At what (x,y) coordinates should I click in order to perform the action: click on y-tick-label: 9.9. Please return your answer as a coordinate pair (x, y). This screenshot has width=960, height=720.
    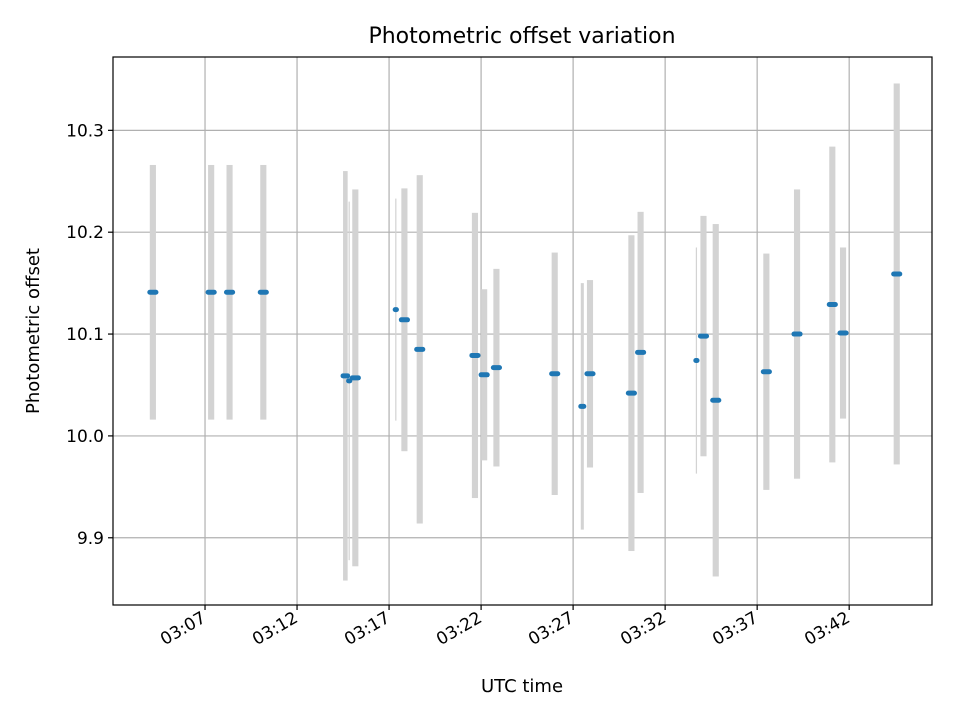
    Looking at the image, I should click on (90, 539).